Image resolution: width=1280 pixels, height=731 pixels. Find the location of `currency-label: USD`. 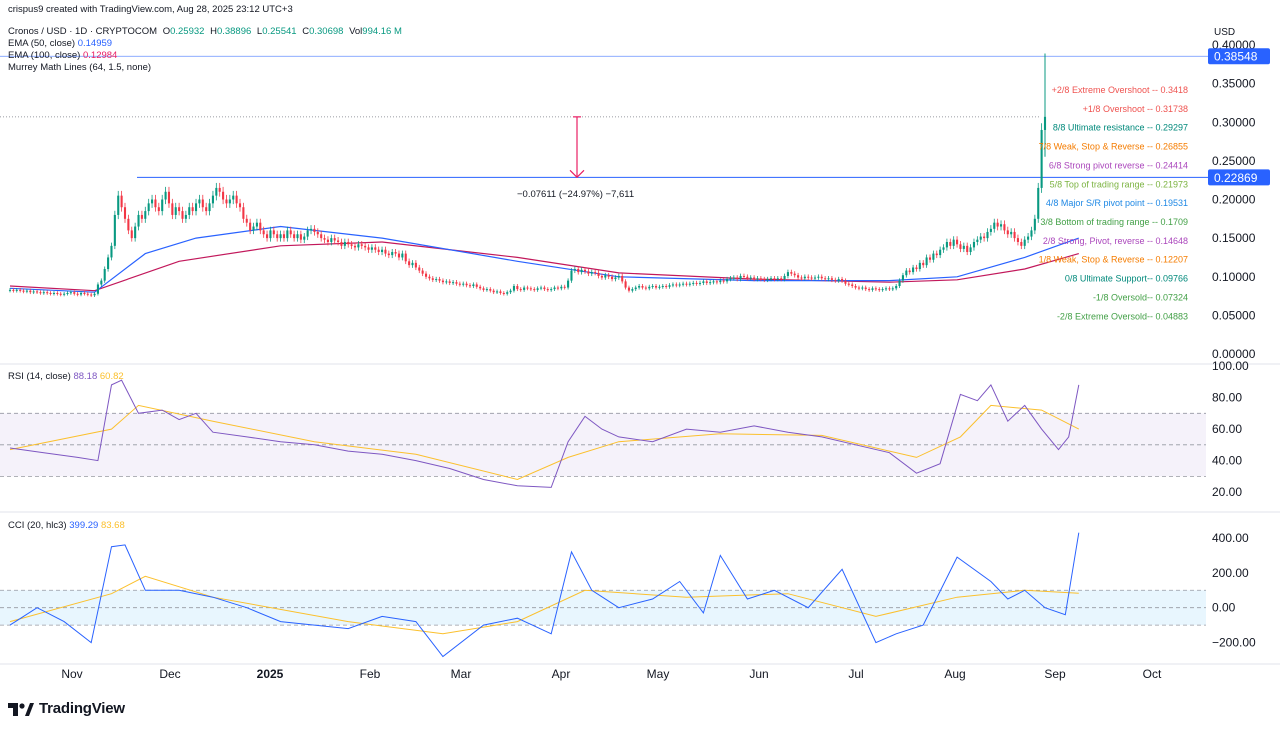

currency-label: USD is located at coordinates (1224, 32).